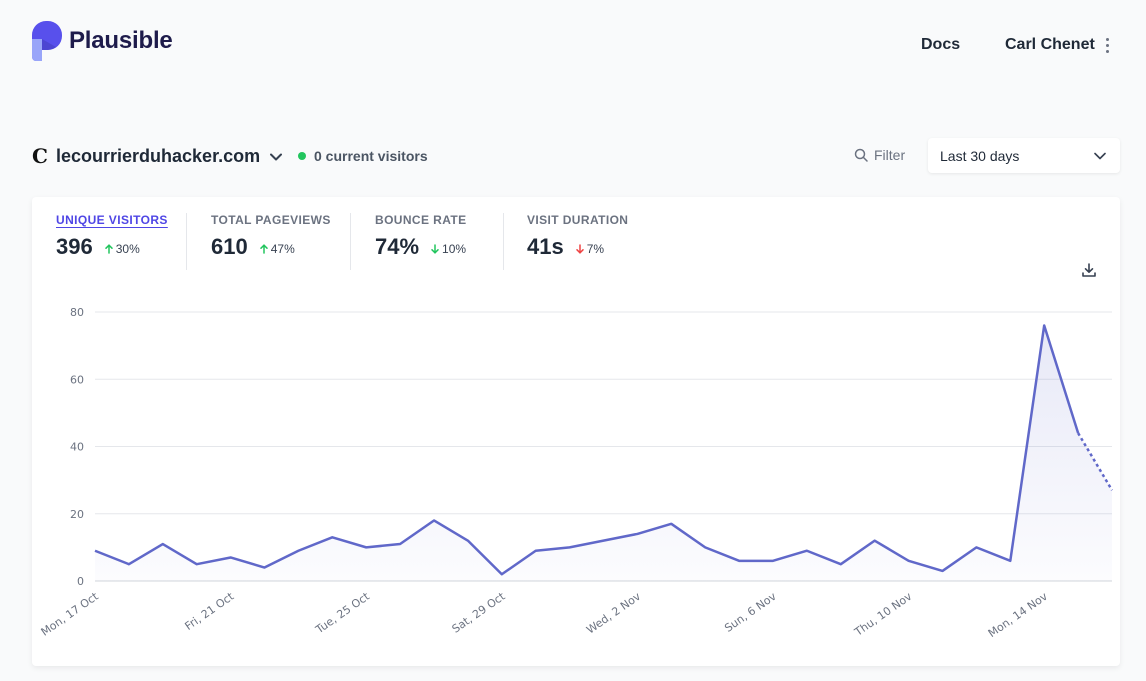 This screenshot has height=681, width=1146. I want to click on current-visitors-label: 0 current visitors, so click(371, 156).